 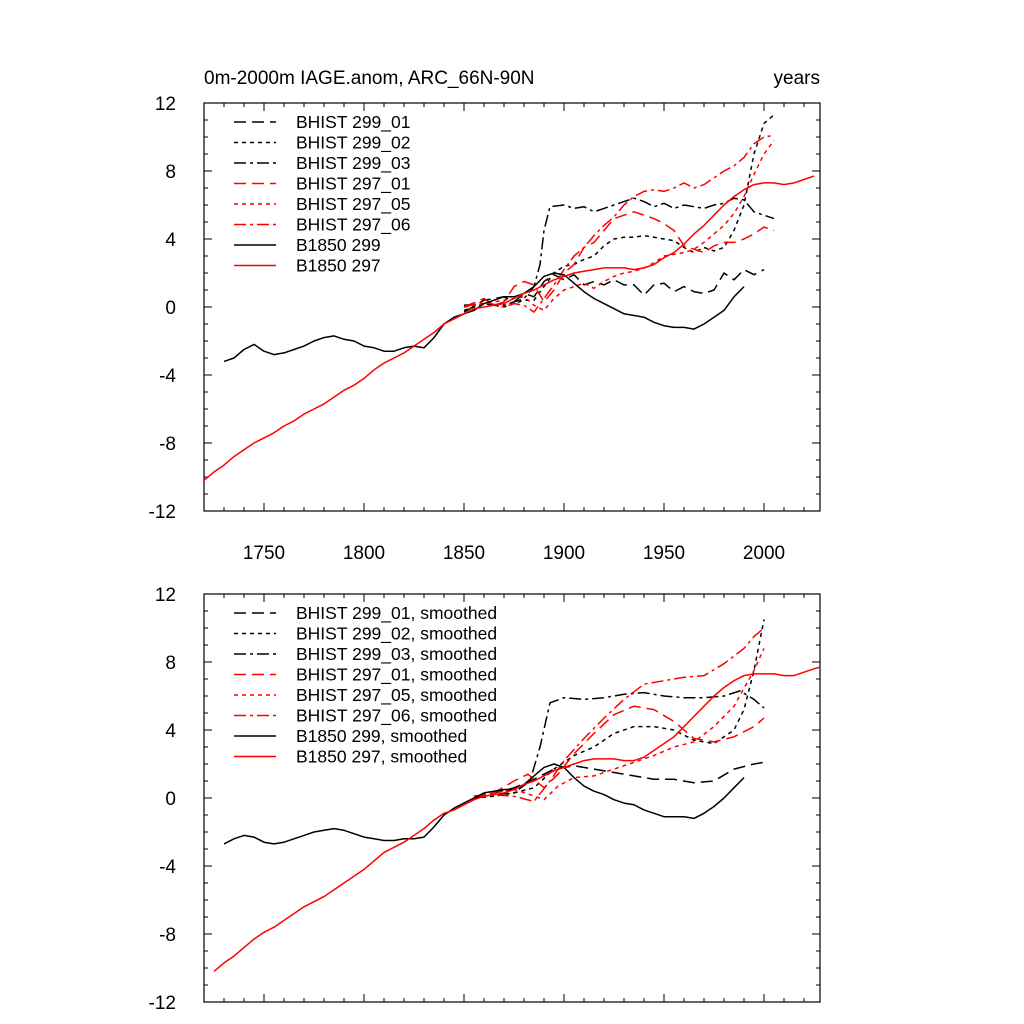 I want to click on legend-label: BHIST 297_05, smoothed, so click(x=396, y=695).